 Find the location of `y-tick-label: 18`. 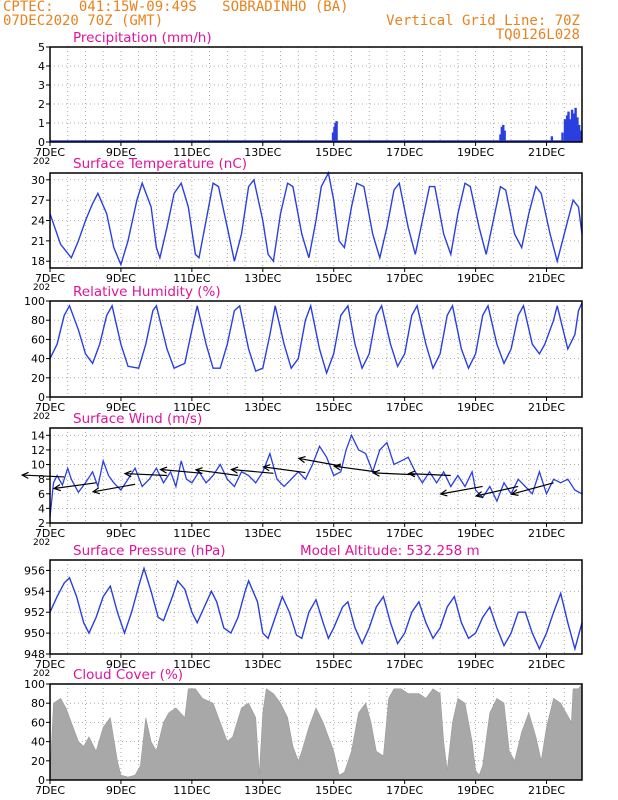

y-tick-label: 18 is located at coordinates (38, 261).